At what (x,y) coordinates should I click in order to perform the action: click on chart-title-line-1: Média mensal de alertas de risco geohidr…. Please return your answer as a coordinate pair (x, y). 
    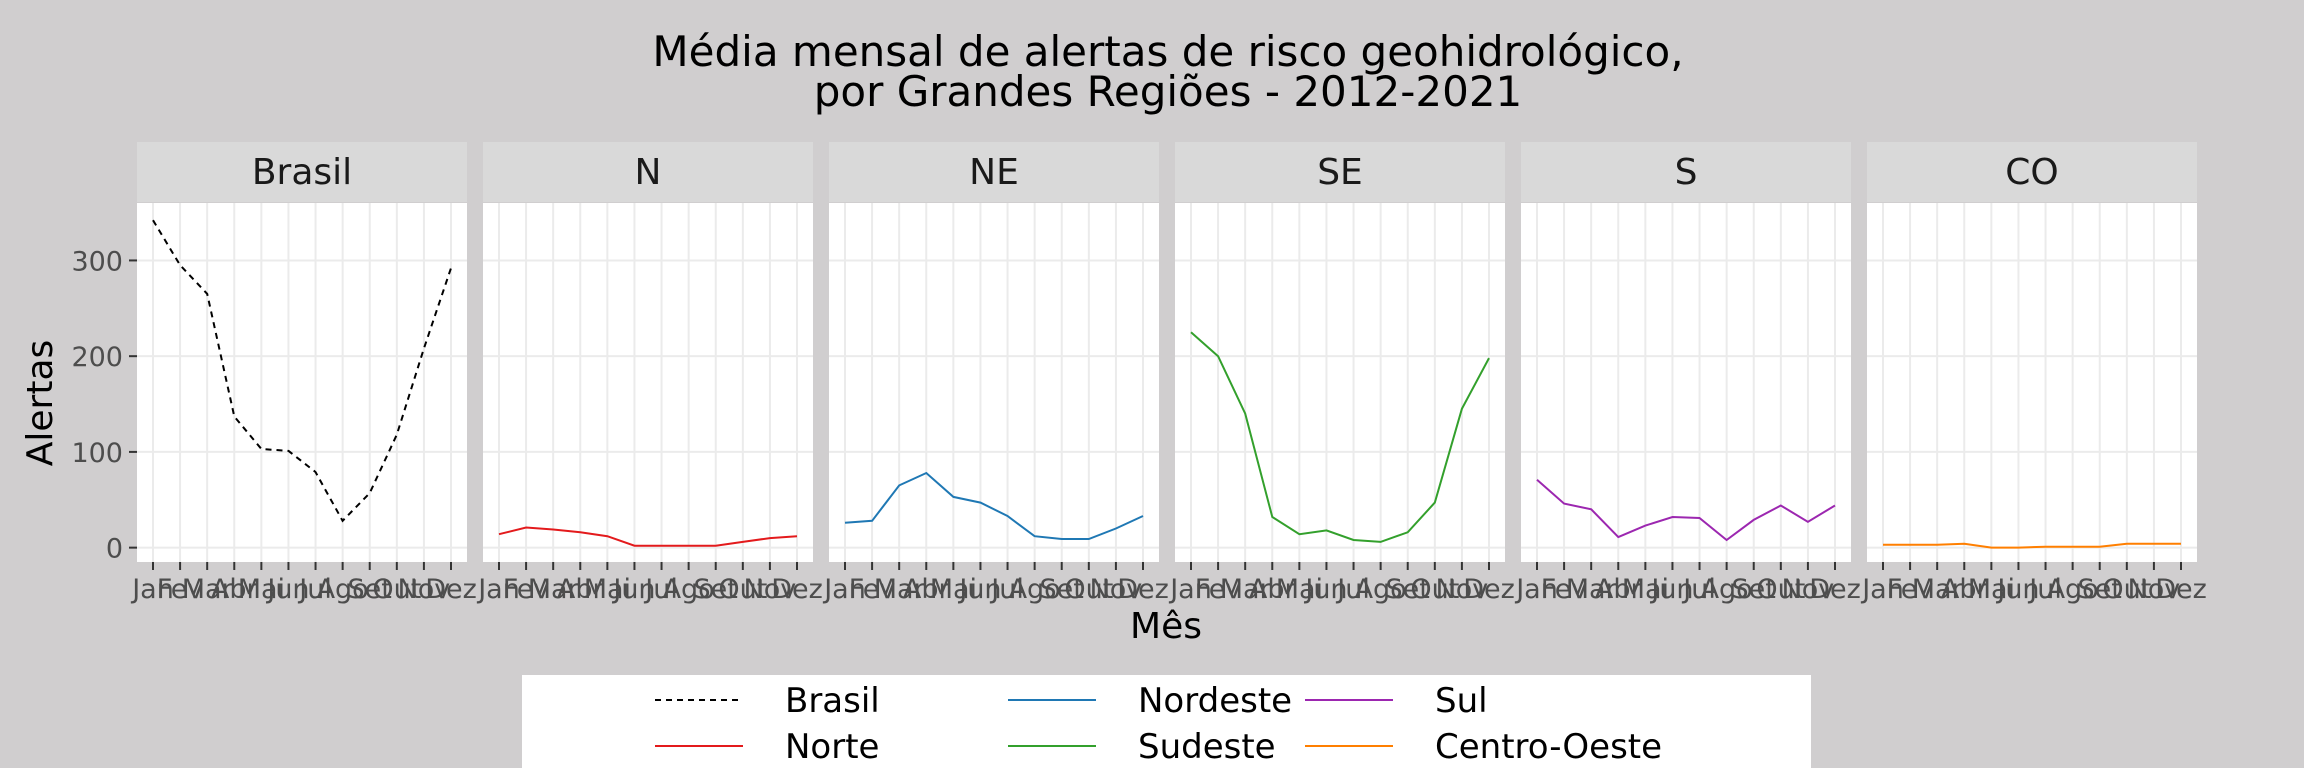
    Looking at the image, I should click on (1167, 51).